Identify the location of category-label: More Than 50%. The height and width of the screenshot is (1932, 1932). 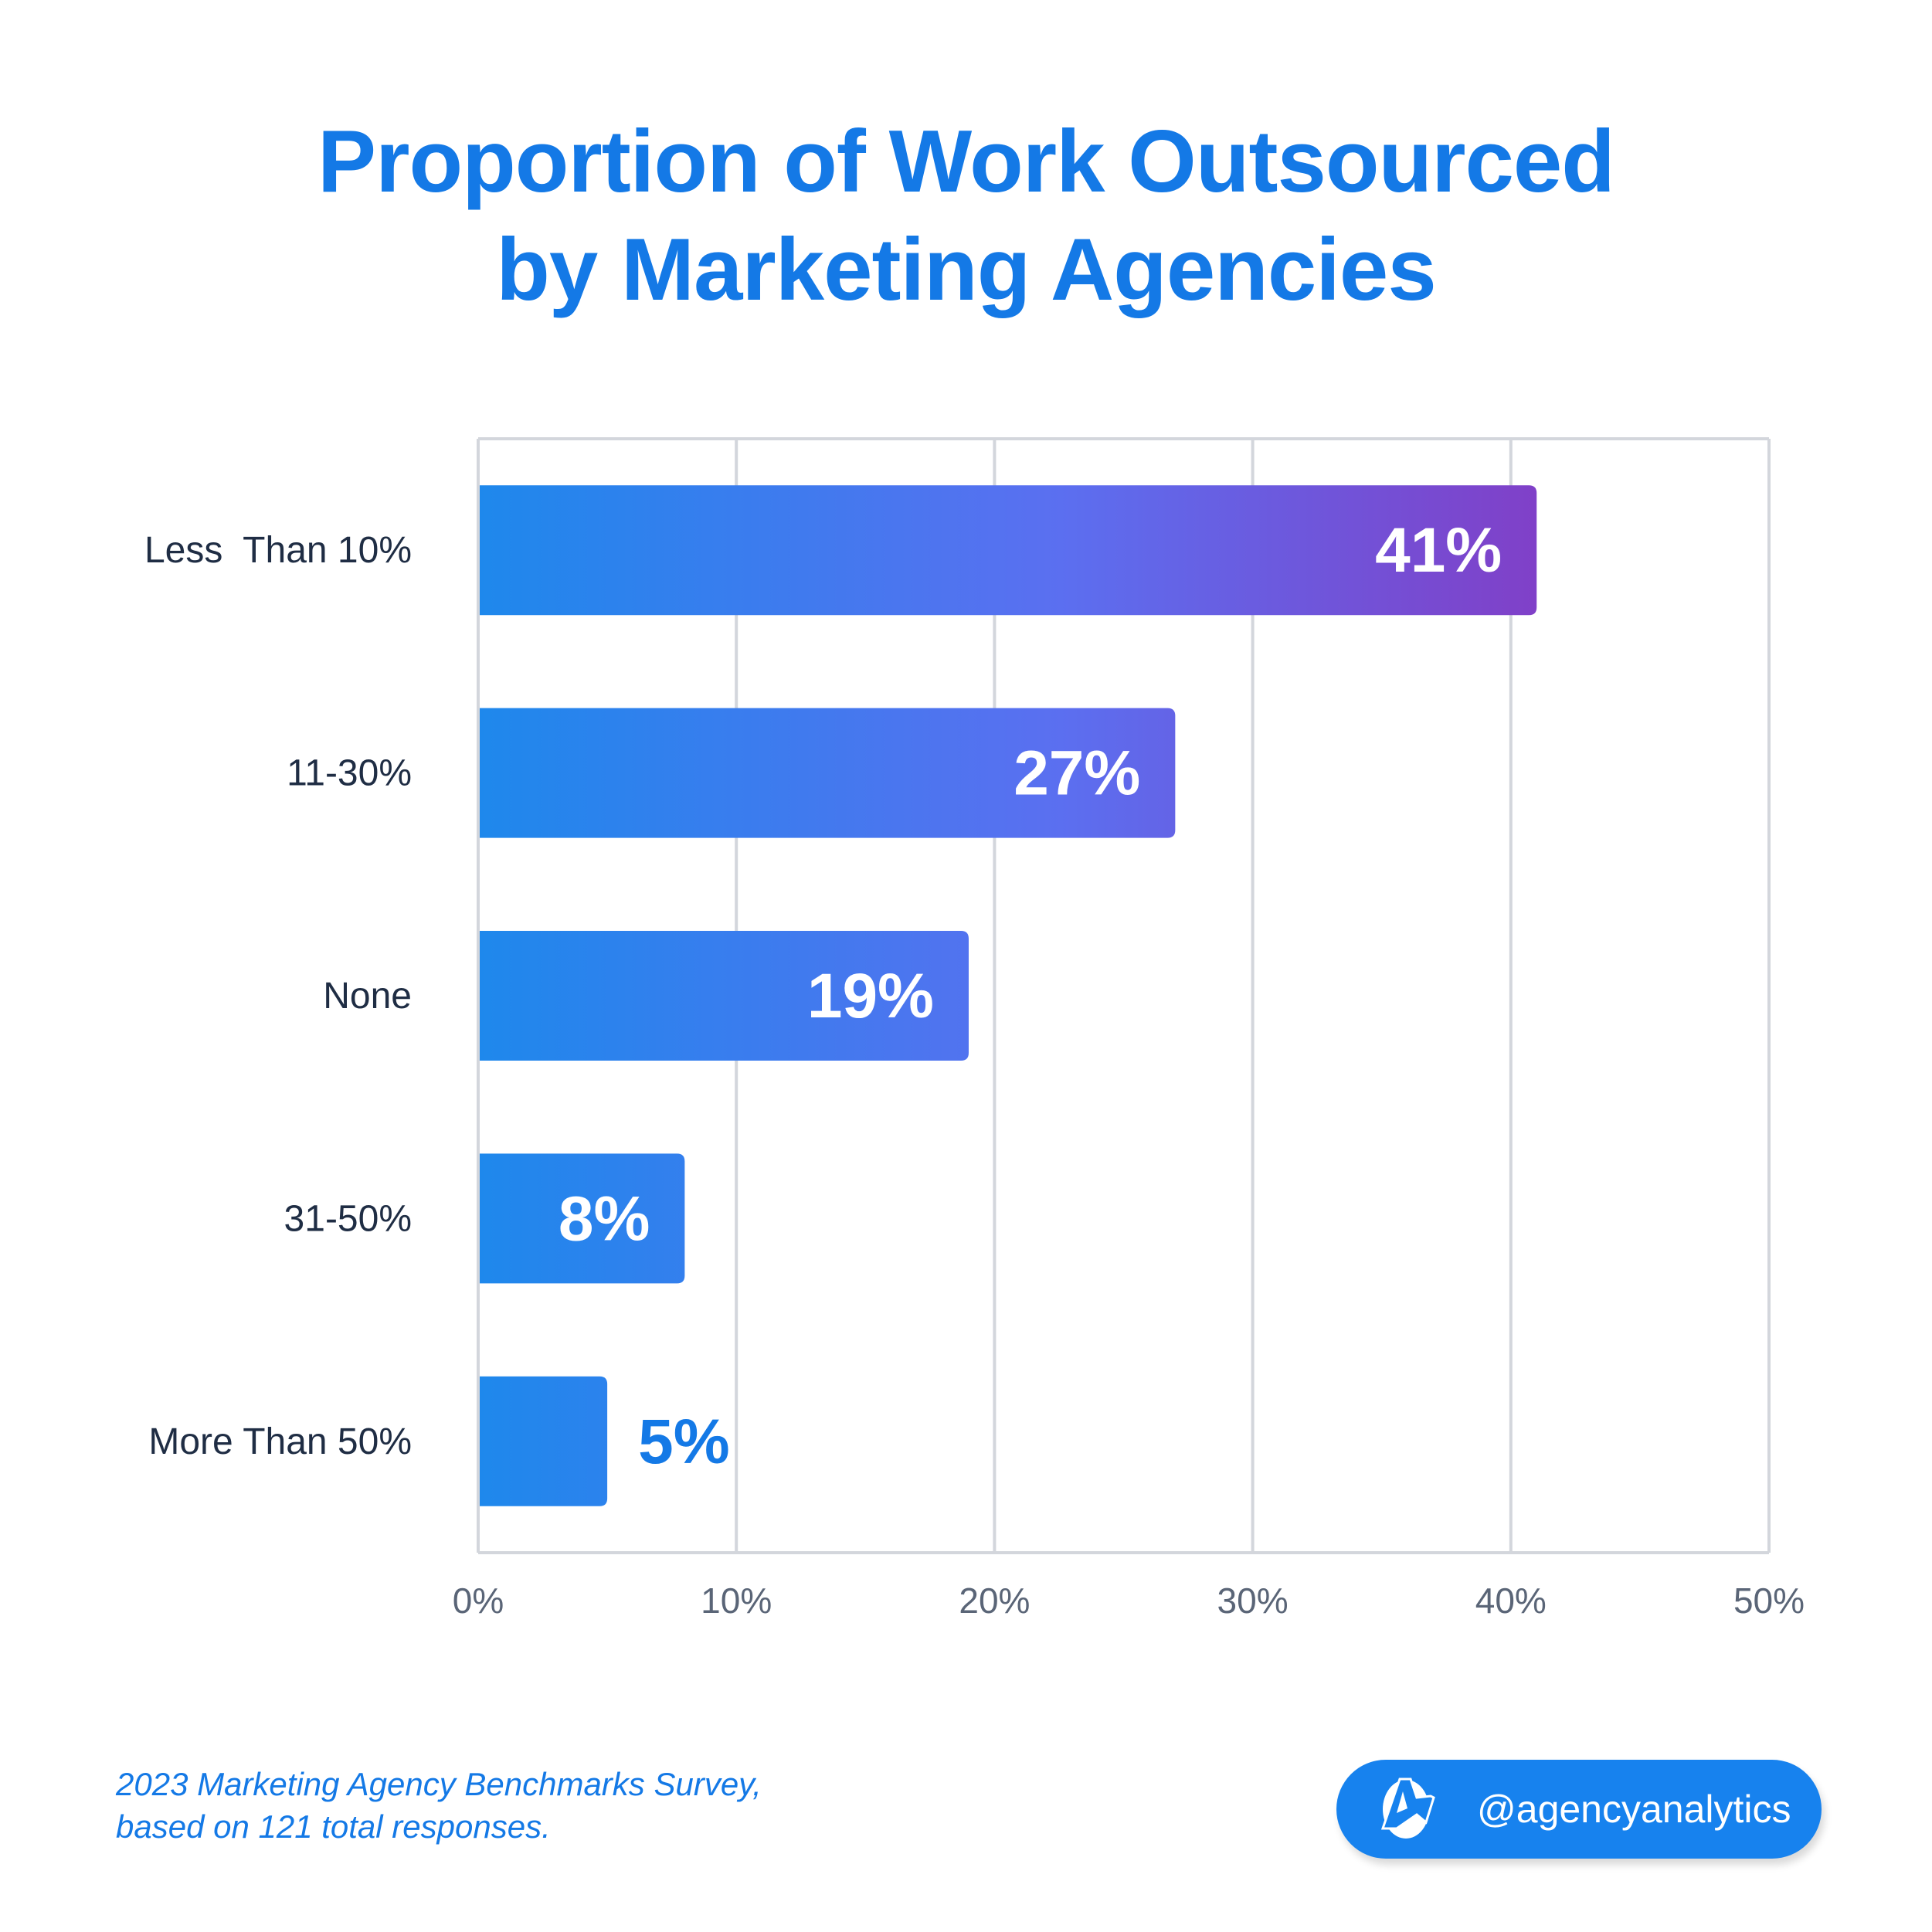
(280, 1442).